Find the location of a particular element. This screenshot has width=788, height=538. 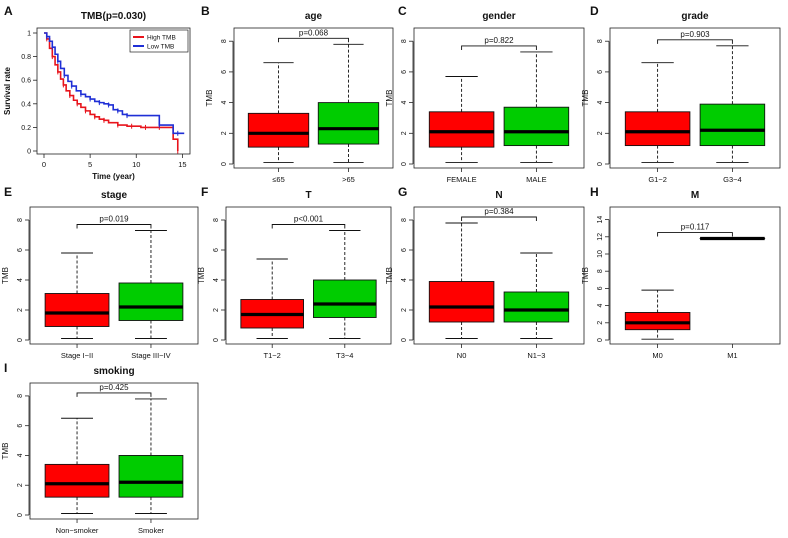

y-tick-label: 12 is located at coordinates (600, 237).